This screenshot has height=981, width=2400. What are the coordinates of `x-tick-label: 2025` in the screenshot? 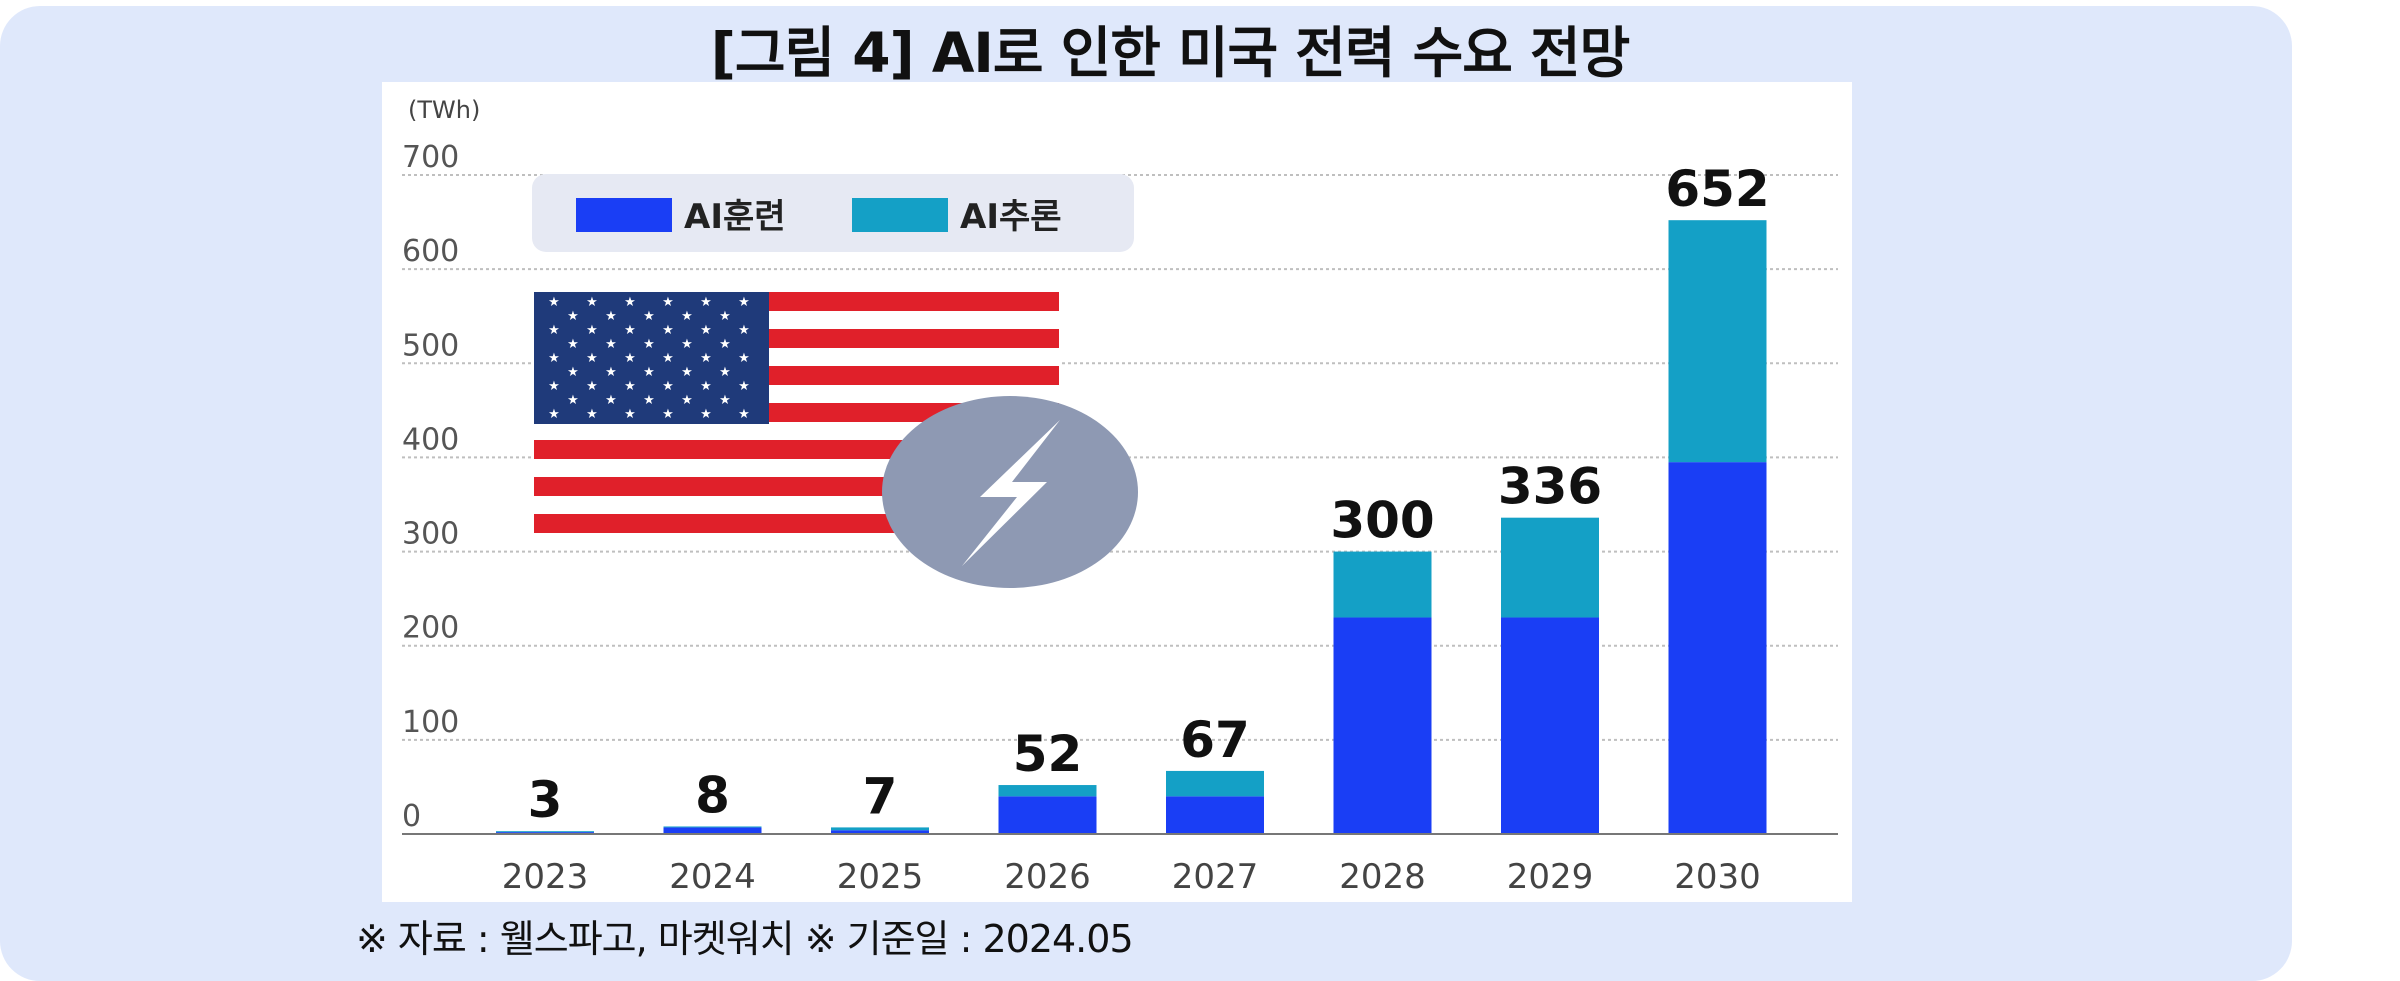 It's located at (880, 877).